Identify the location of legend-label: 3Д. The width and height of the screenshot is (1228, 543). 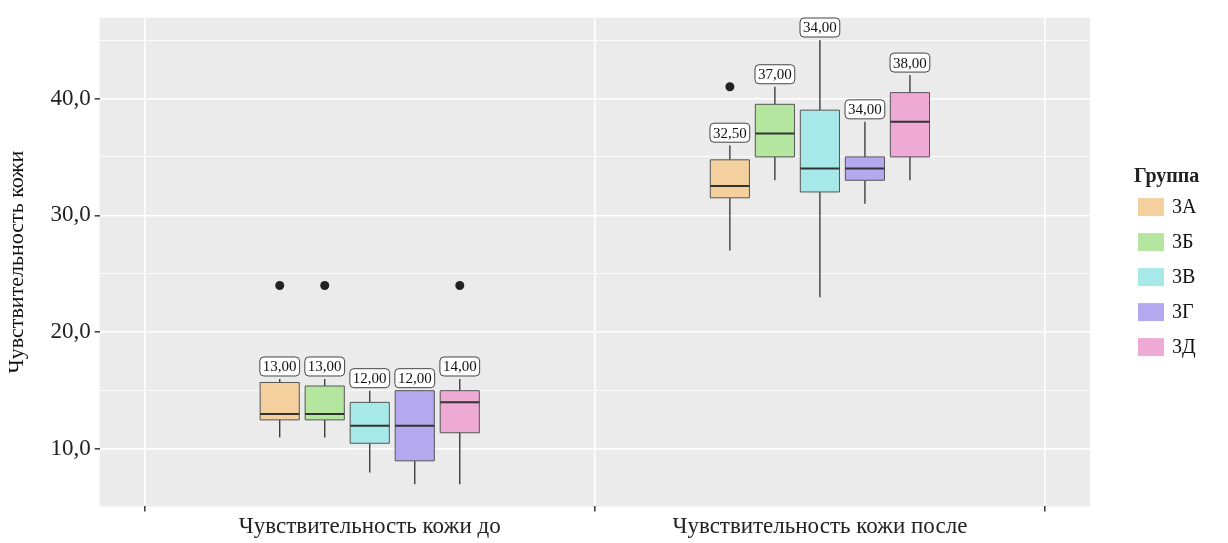
(1184, 347).